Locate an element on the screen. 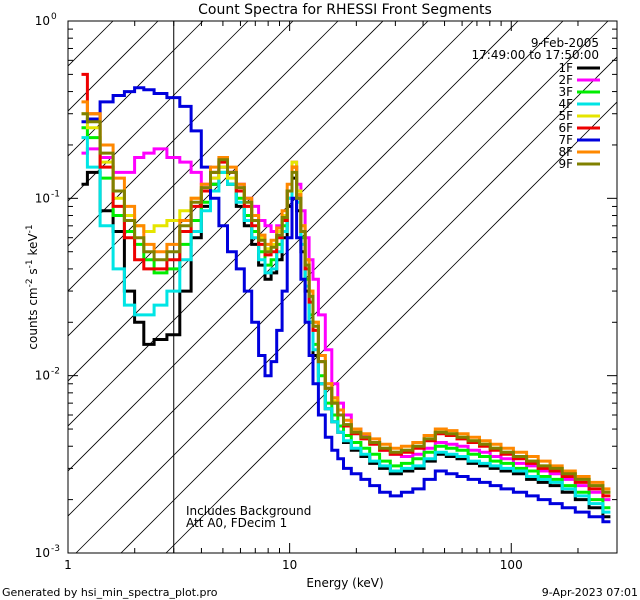 This screenshot has width=640, height=600. legend-label-8F: 8F is located at coordinates (565, 152).